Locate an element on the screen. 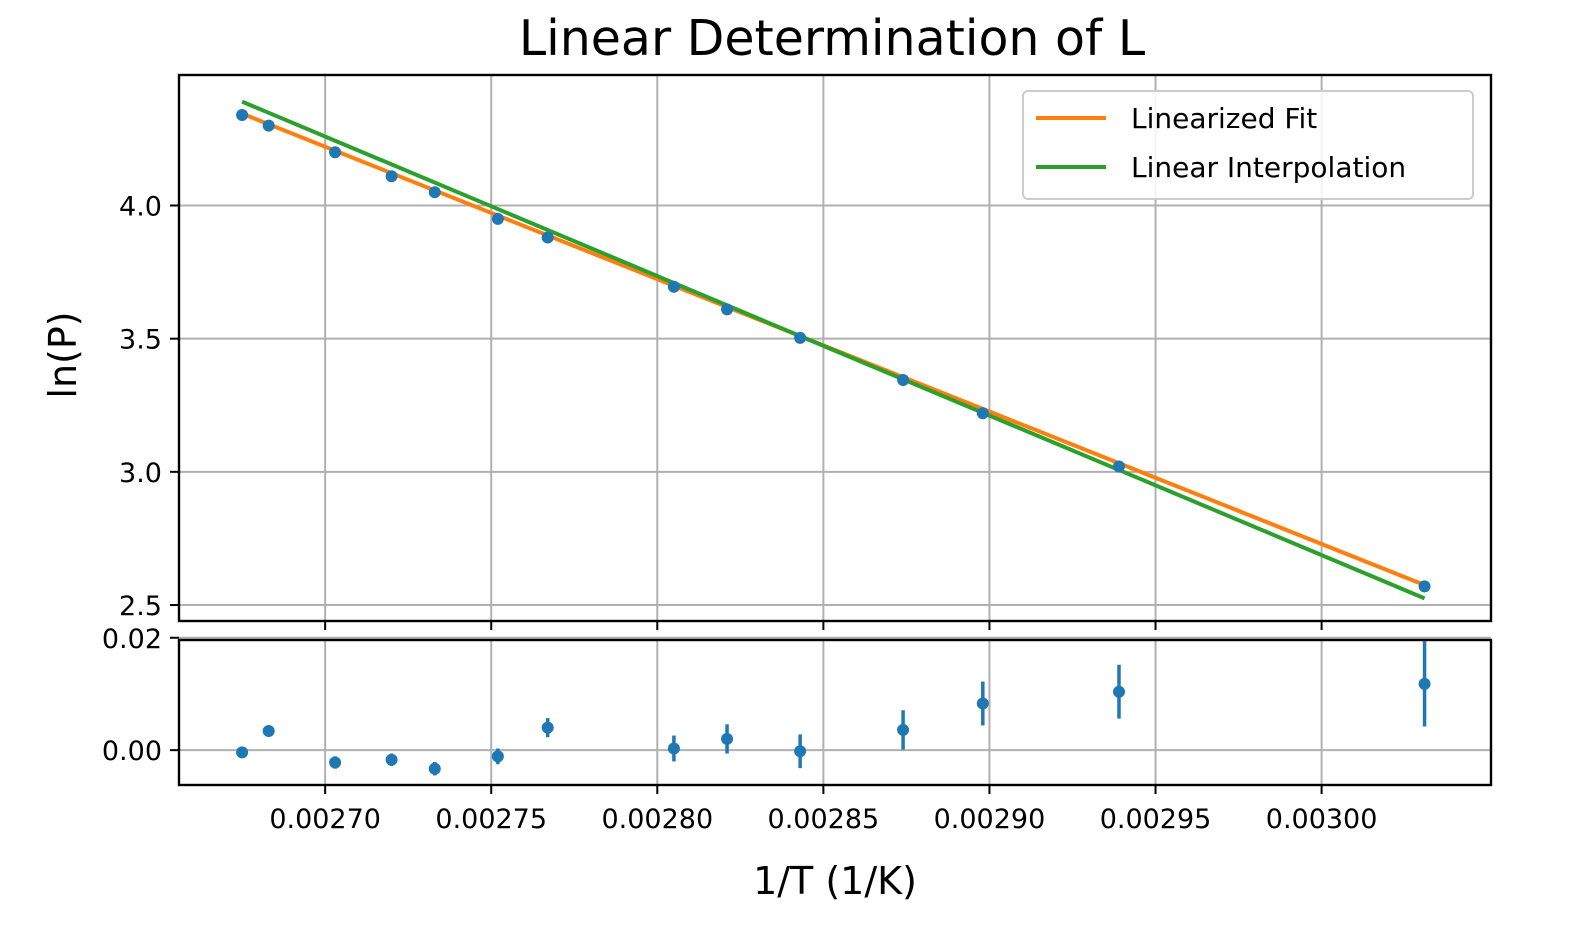  residual-plot-gridlines is located at coordinates (835, 710).